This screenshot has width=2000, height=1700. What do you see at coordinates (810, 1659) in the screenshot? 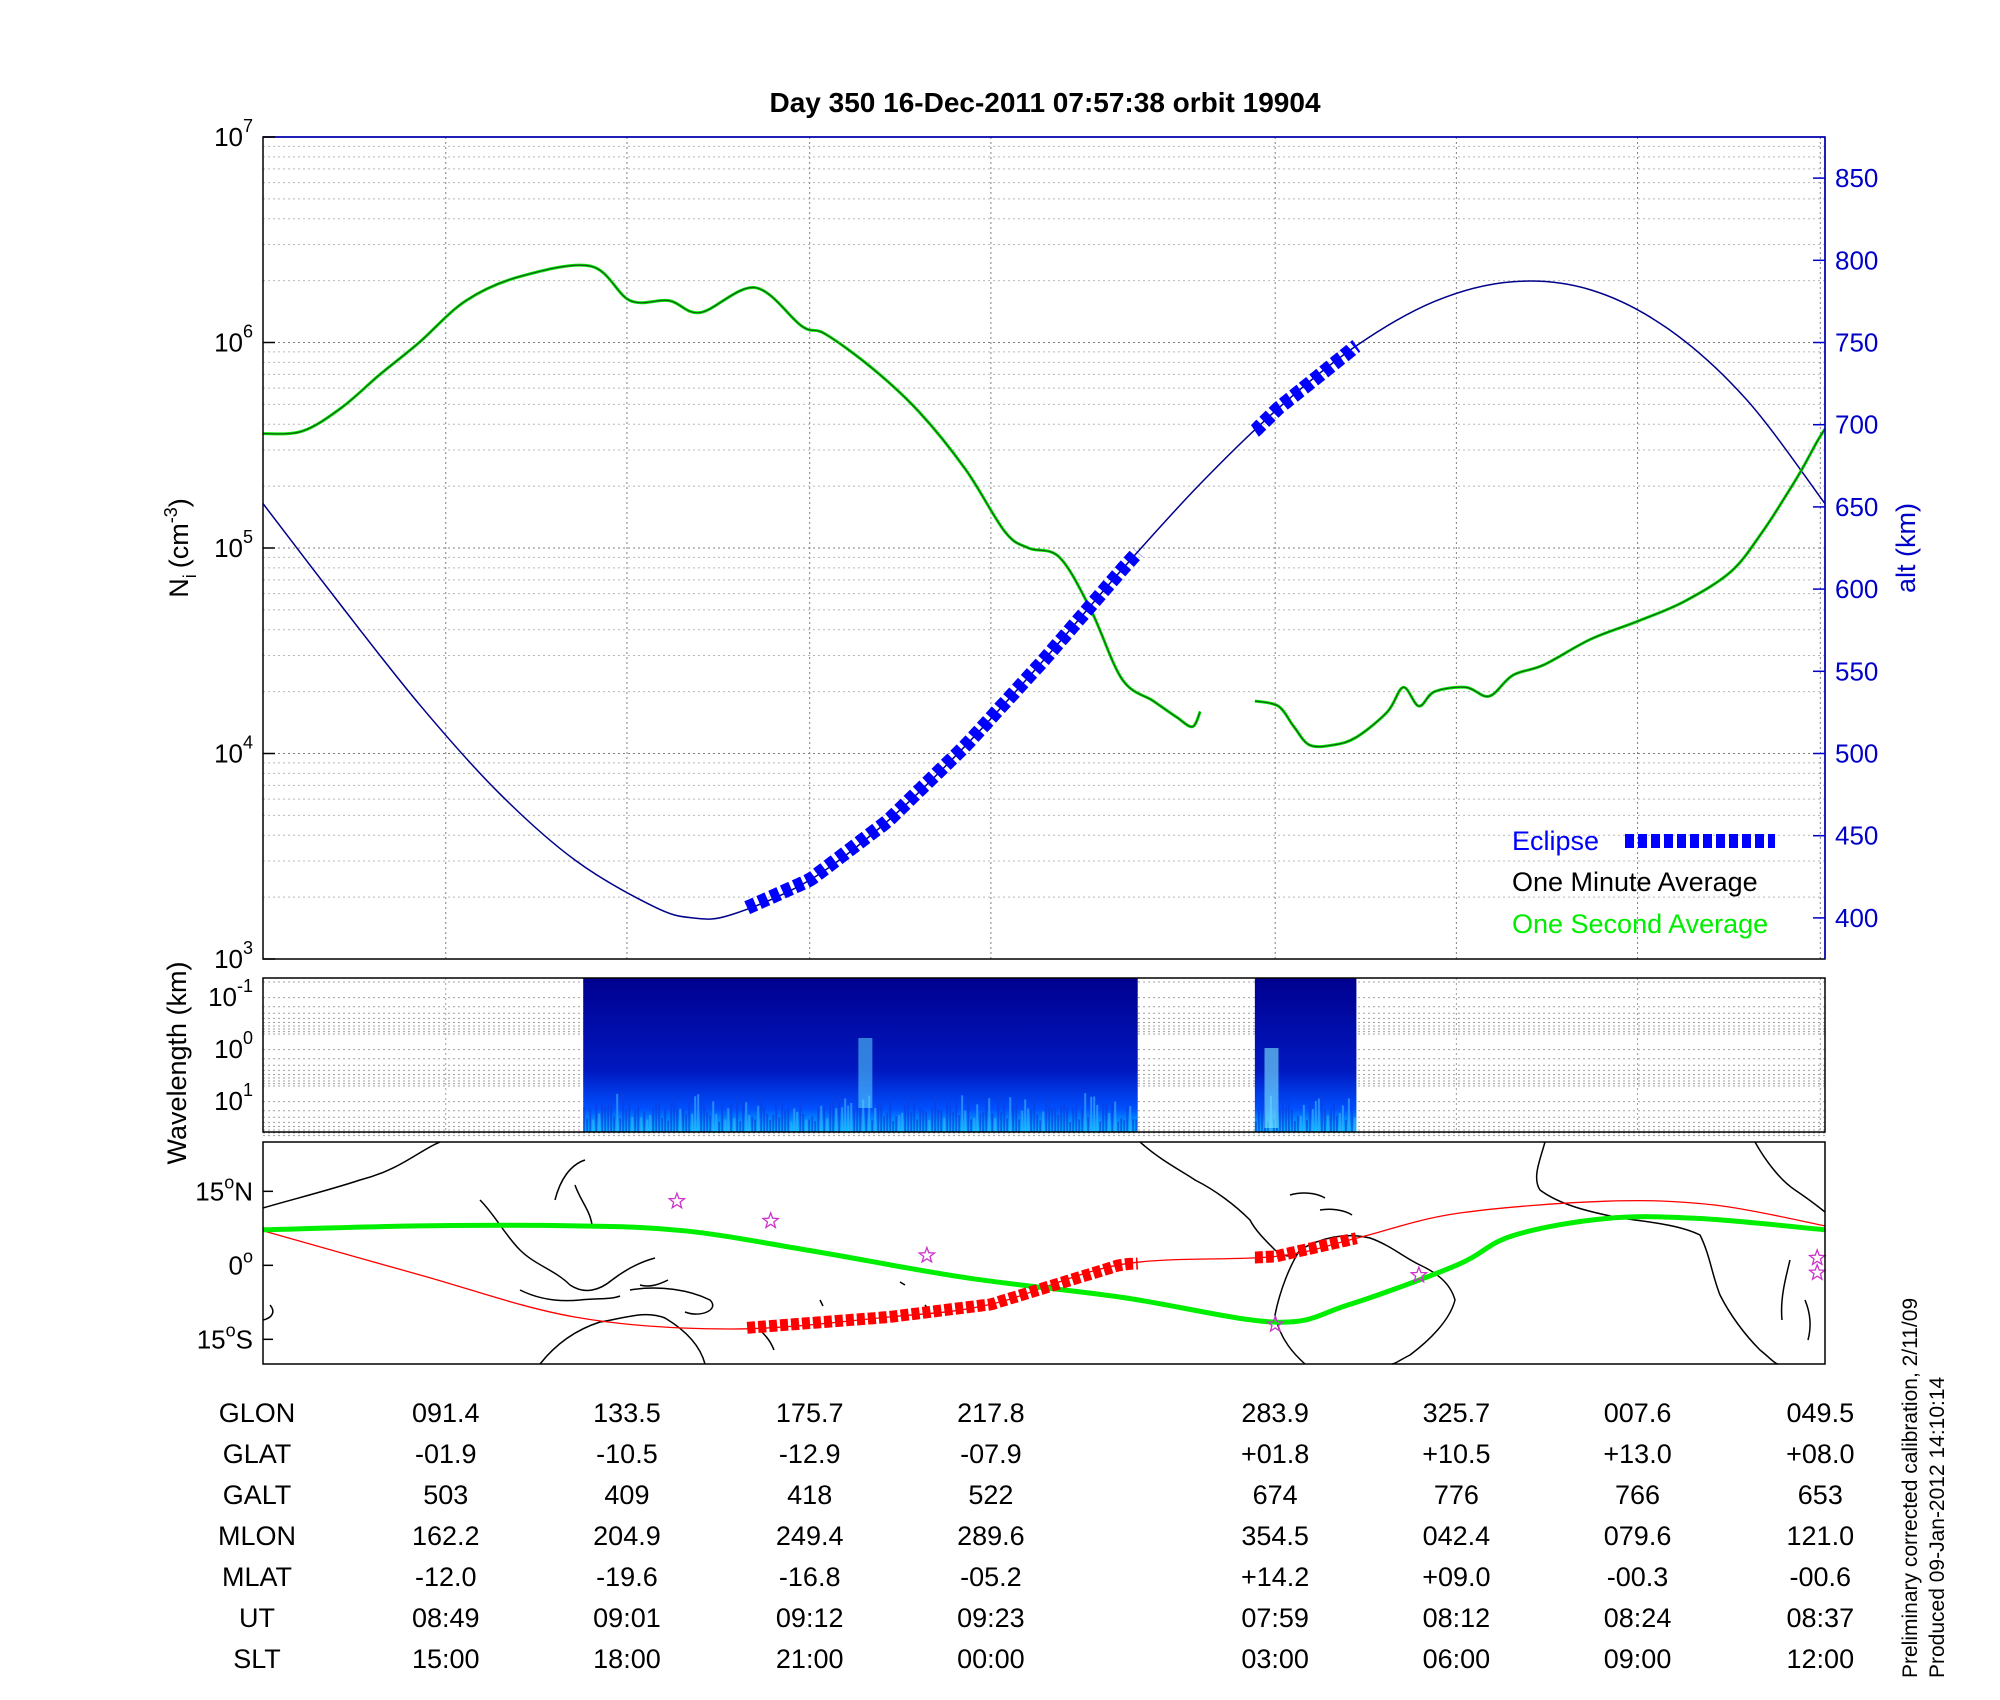
I see `table-cell: 21:00` at bounding box center [810, 1659].